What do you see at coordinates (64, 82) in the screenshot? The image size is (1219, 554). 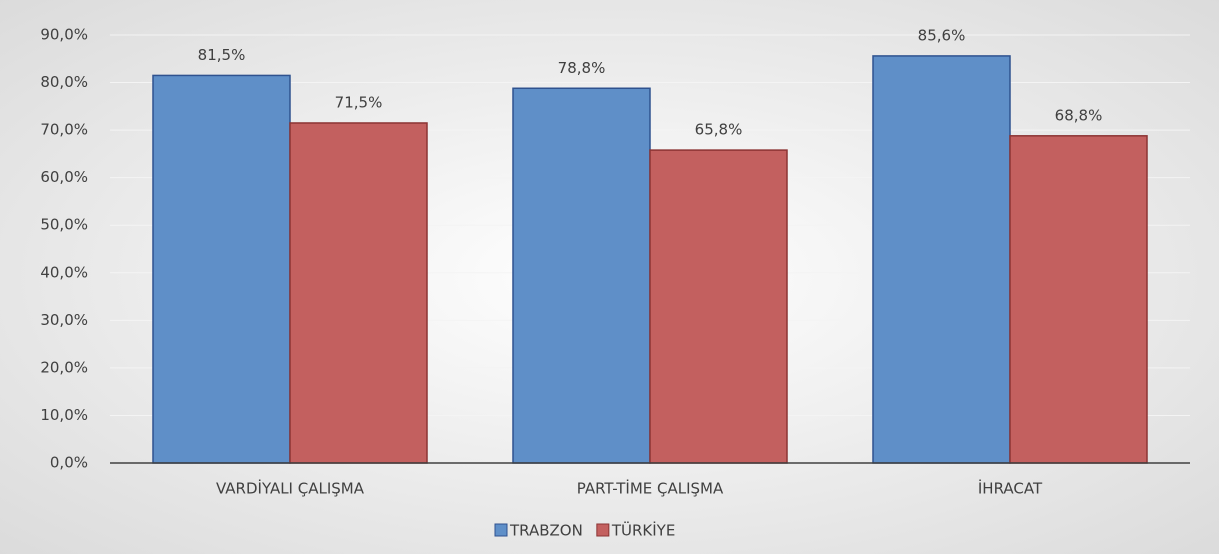 I see `y-tick-label: 80,0%` at bounding box center [64, 82].